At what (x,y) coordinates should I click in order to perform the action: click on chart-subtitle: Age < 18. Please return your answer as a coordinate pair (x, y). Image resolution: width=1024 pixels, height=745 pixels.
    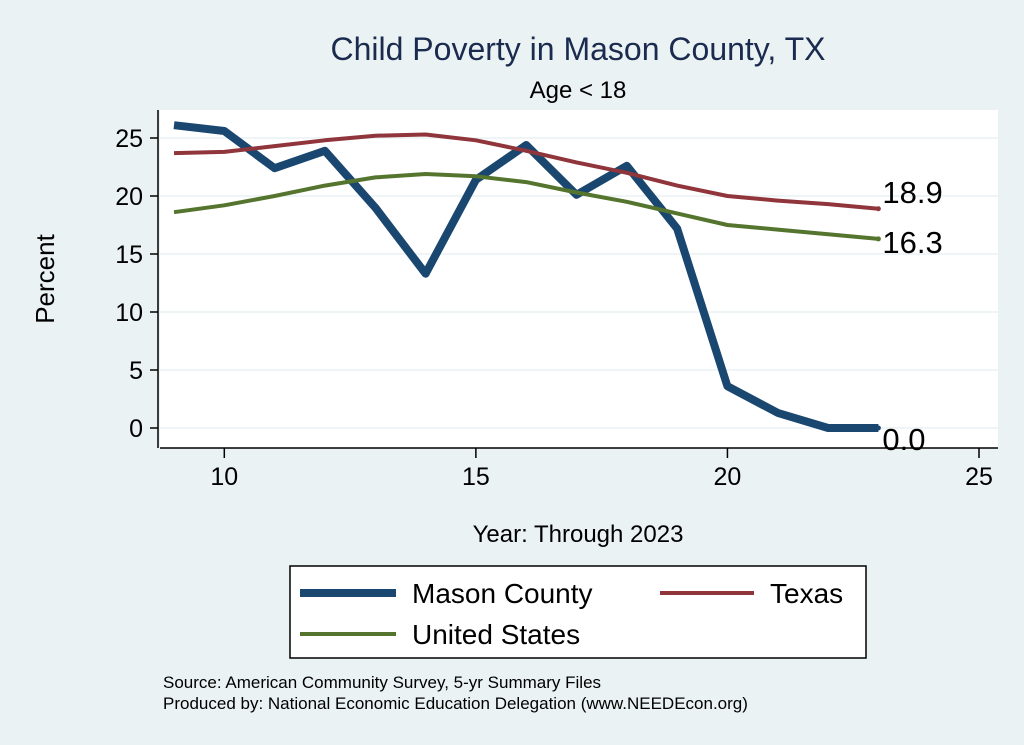
    Looking at the image, I should click on (578, 90).